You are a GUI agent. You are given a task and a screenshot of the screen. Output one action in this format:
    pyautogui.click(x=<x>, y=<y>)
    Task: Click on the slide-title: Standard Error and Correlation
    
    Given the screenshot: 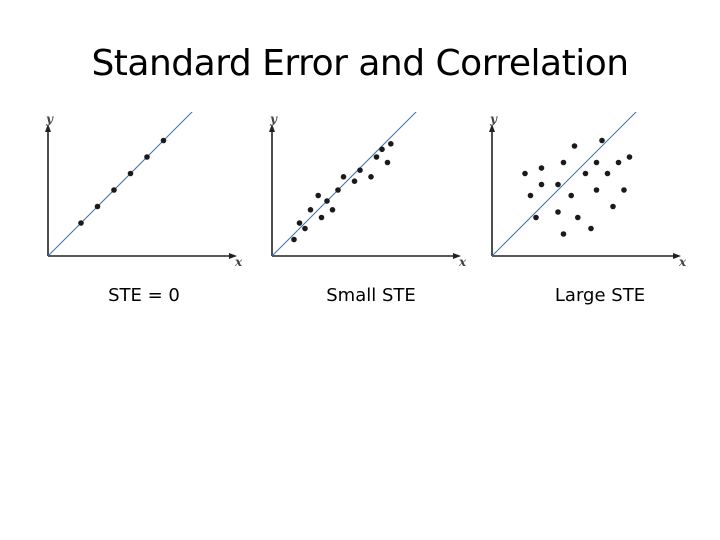 What is the action you would take?
    pyautogui.click(x=360, y=63)
    